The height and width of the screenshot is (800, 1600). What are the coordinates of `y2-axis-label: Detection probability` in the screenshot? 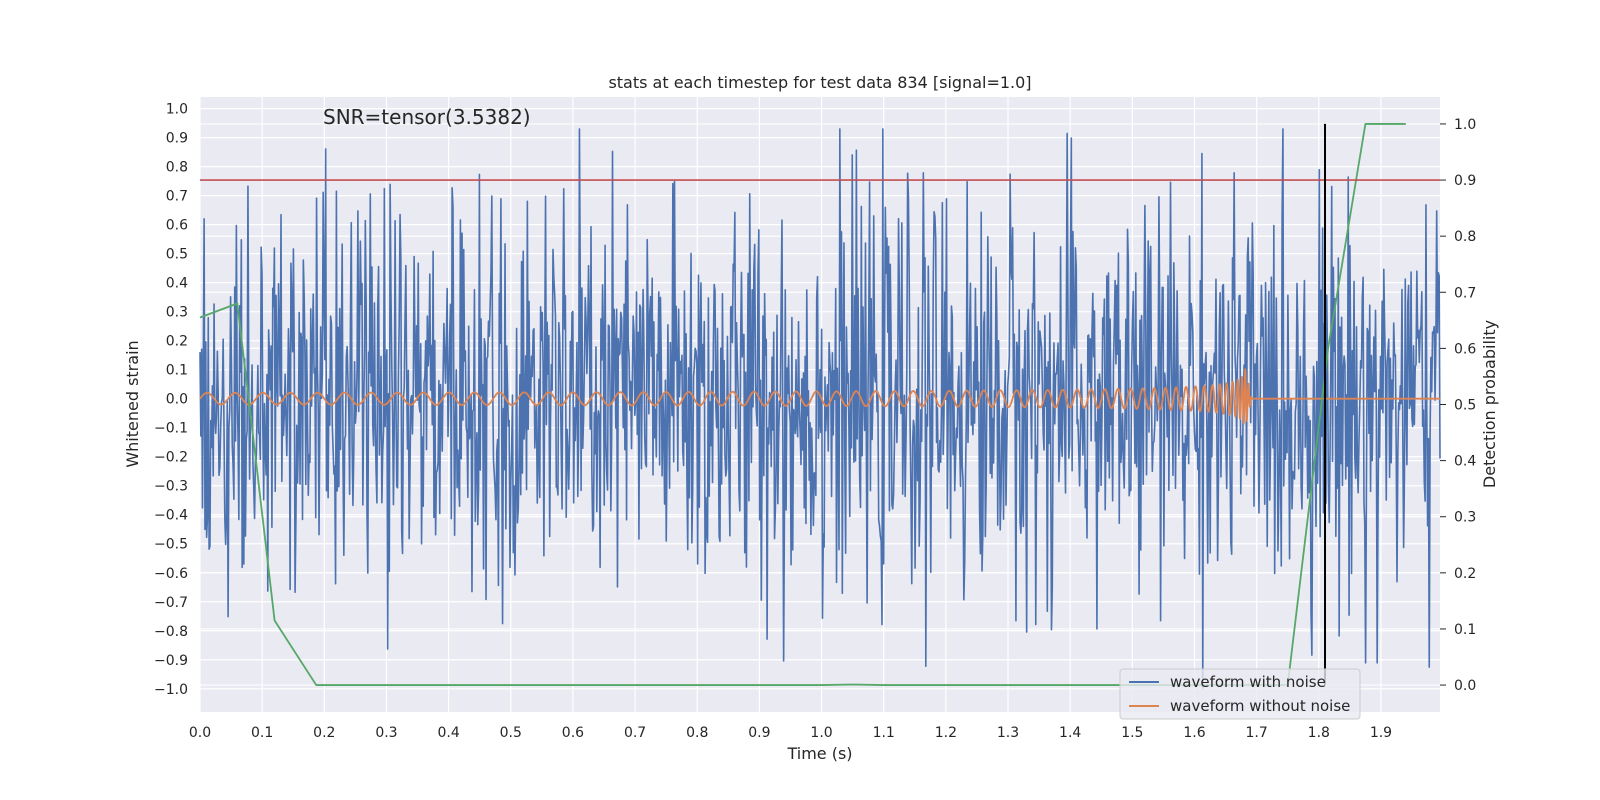 It's located at (1489, 404).